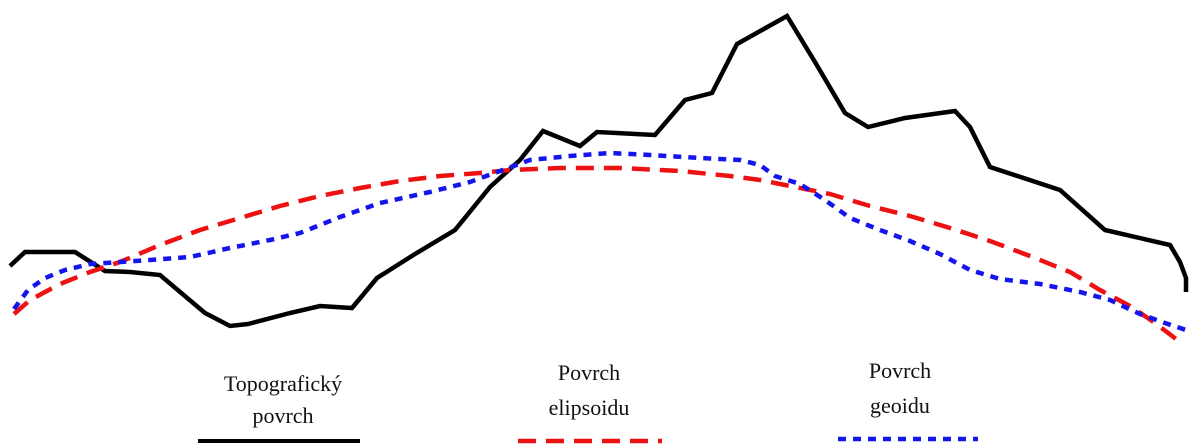  I want to click on legend-item-ellipsoid: Povrch elipsoidu, so click(590, 402).